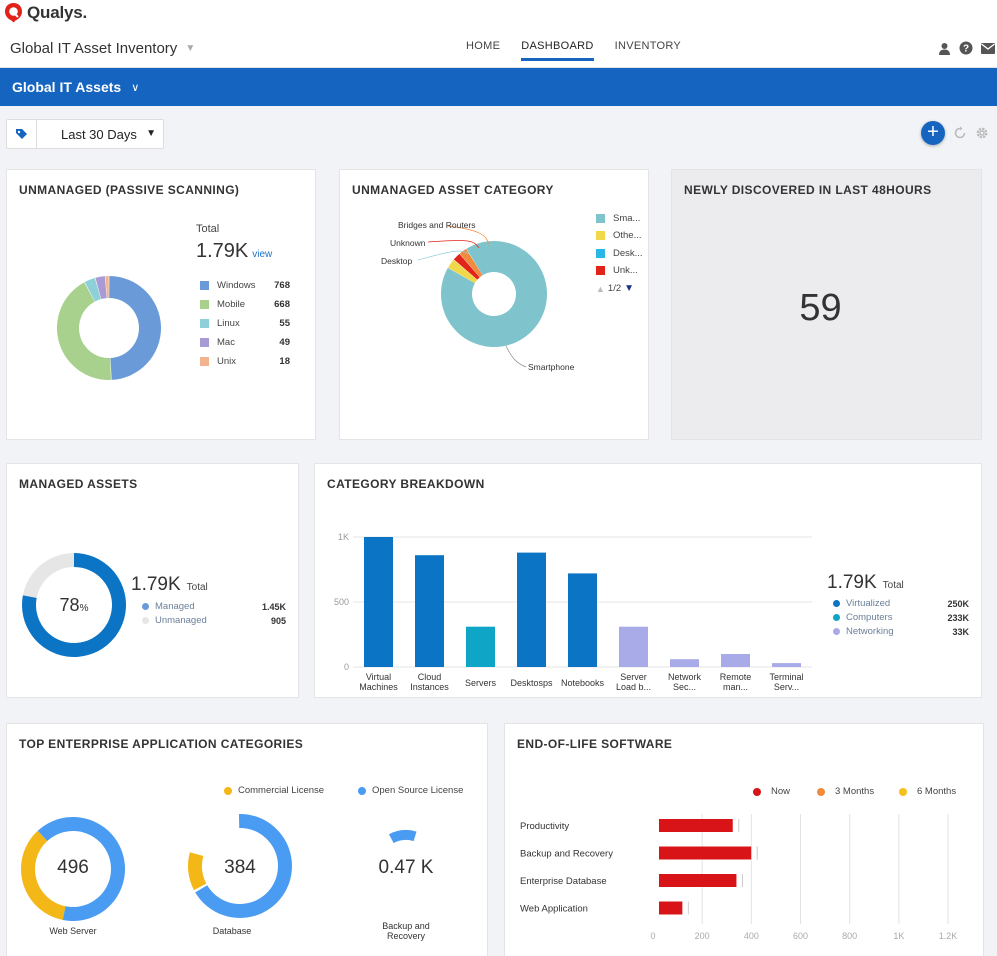 Image resolution: width=997 pixels, height=956 pixels. Describe the element at coordinates (901, 631) in the screenshot. I see `legend-item: Networking 33K` at that location.